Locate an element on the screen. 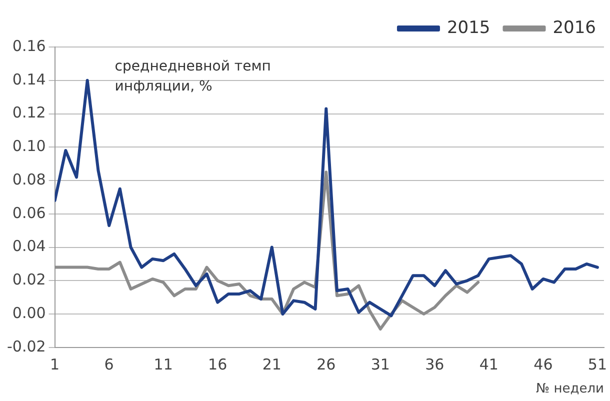 The height and width of the screenshot is (401, 610). x-tick-label: 26 is located at coordinates (326, 364).